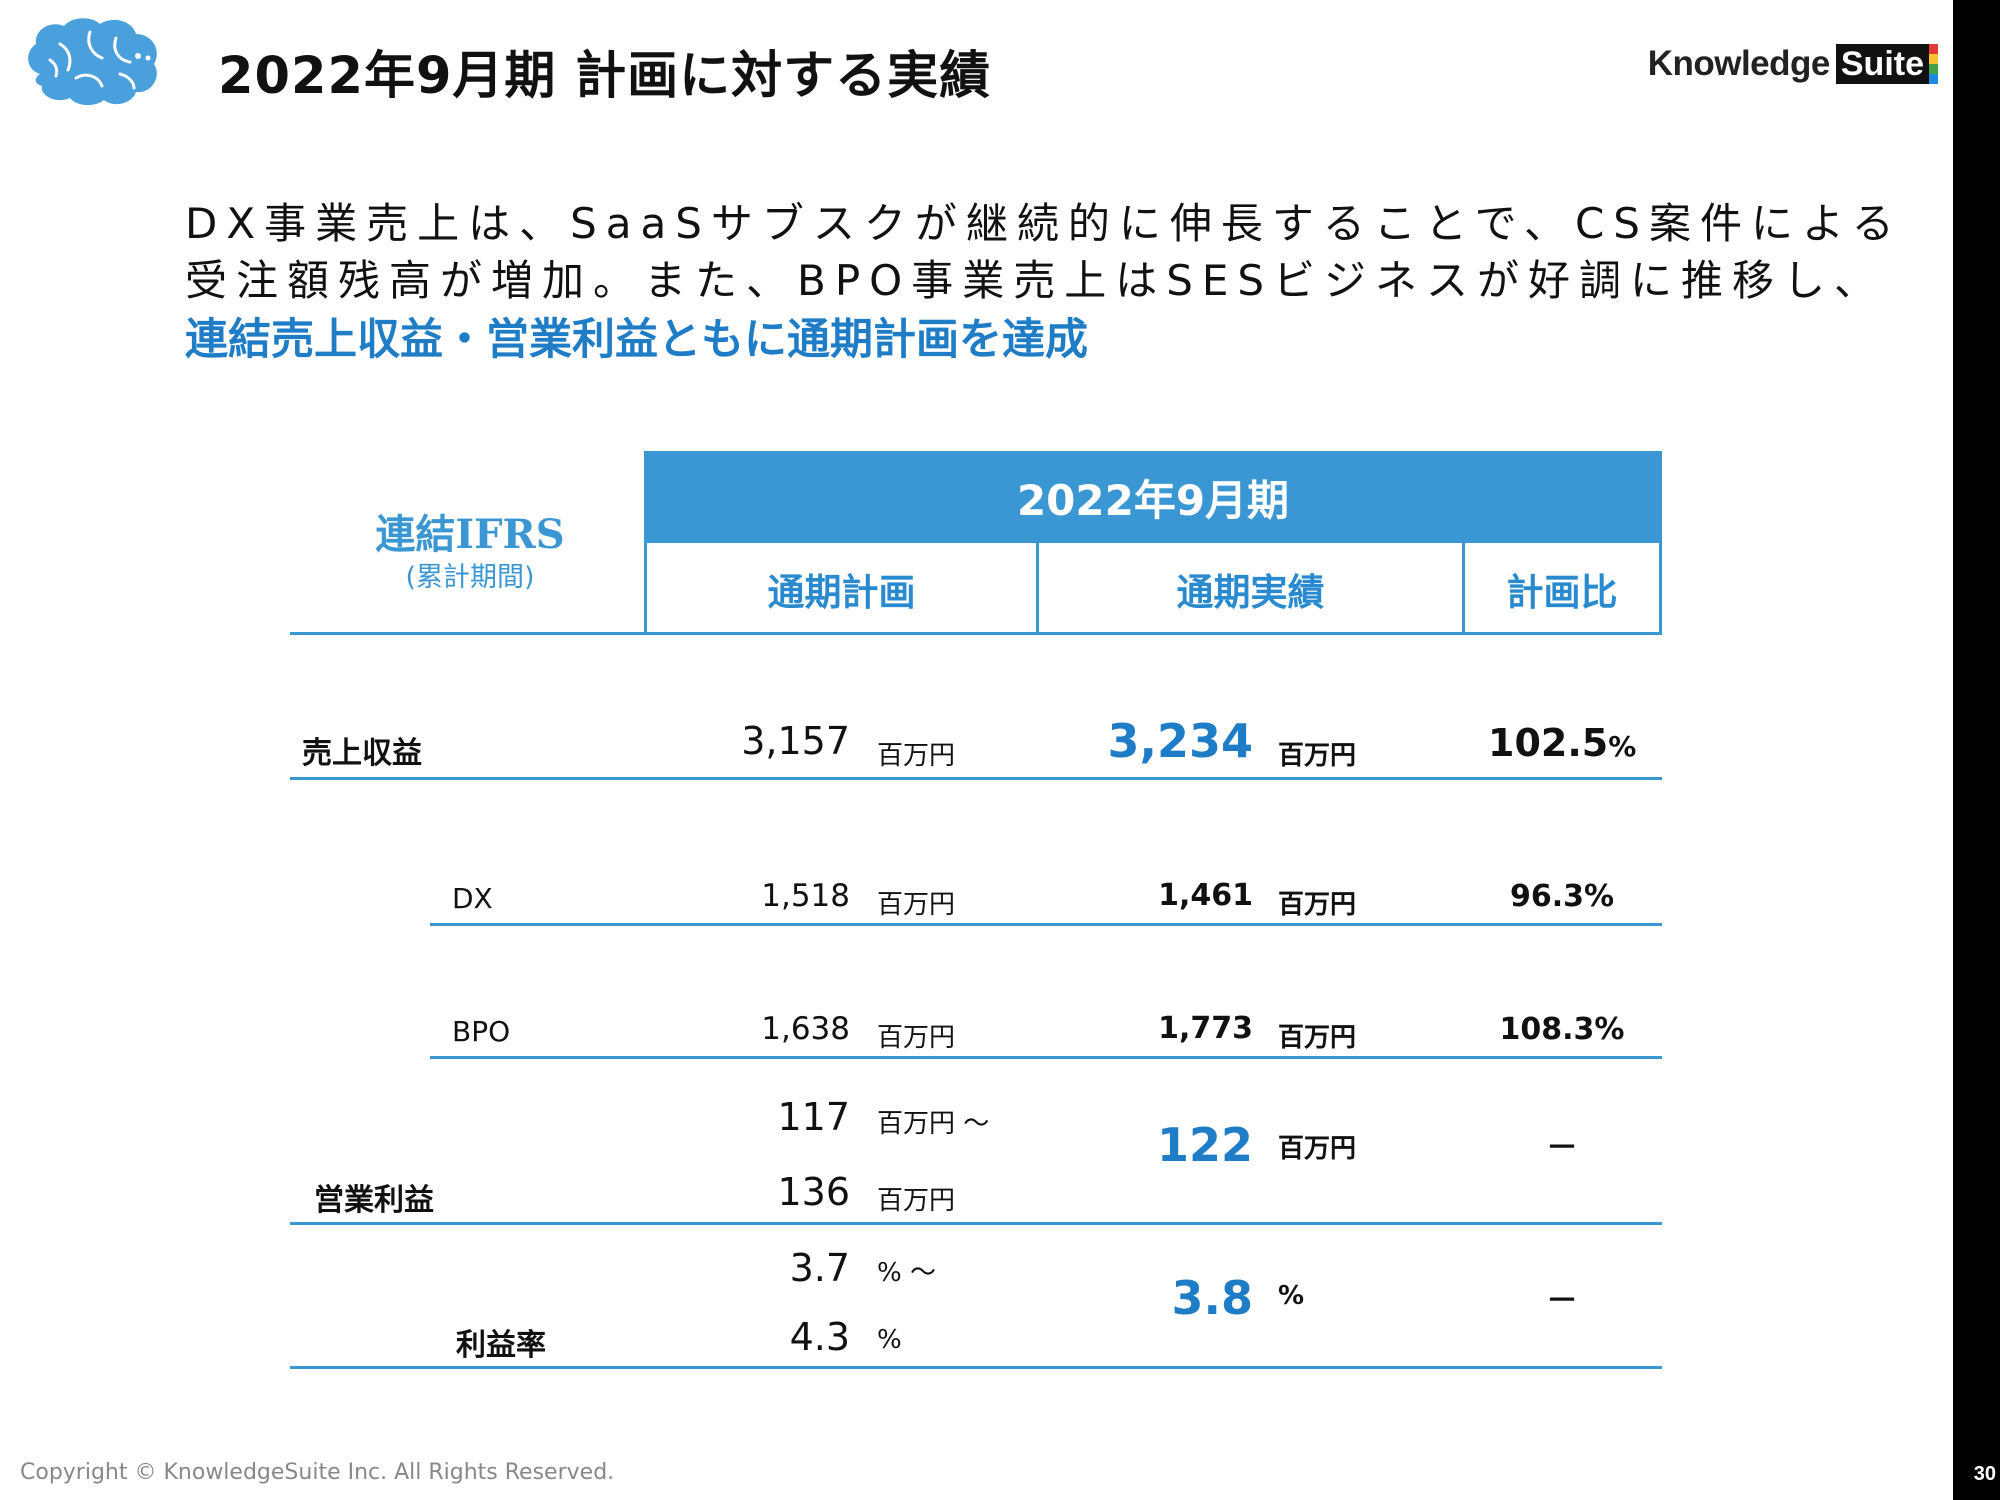 The width and height of the screenshot is (2000, 1500). What do you see at coordinates (1561, 1147) in the screenshot?
I see `op-profit-ratio: －` at bounding box center [1561, 1147].